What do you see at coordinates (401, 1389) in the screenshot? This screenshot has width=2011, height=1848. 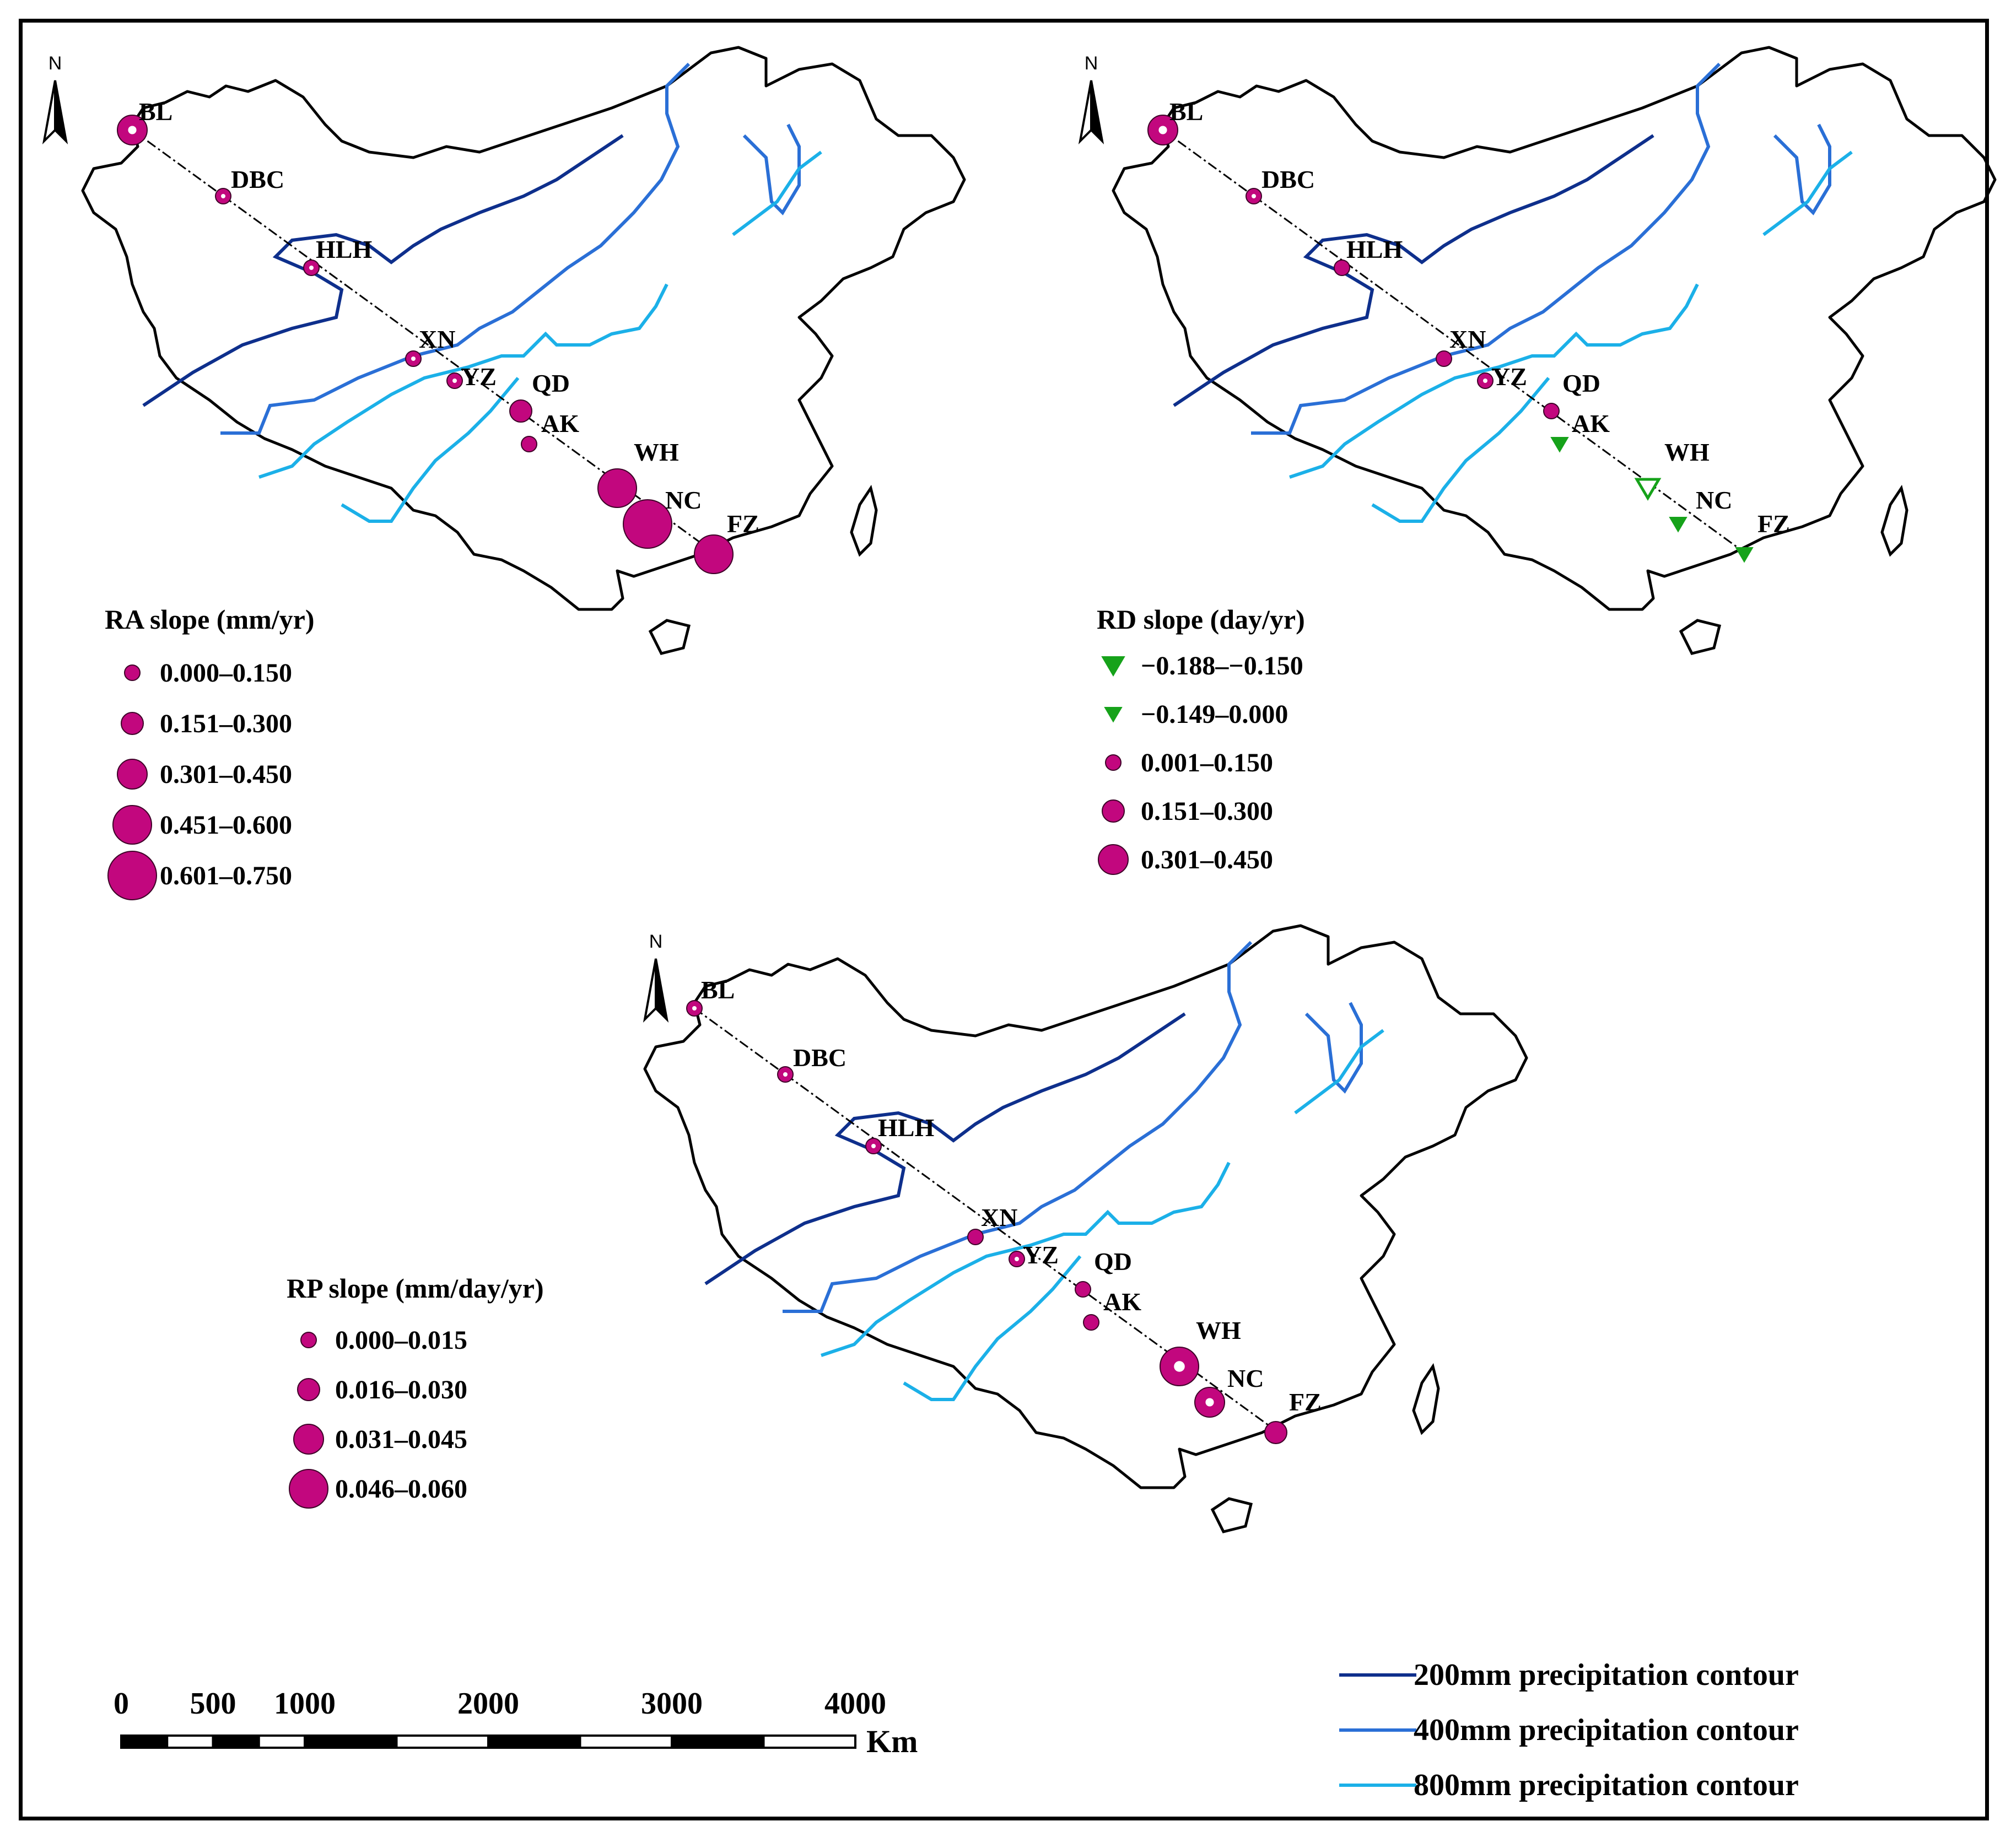 I see `legend-entry-label: 0.016–0.030` at bounding box center [401, 1389].